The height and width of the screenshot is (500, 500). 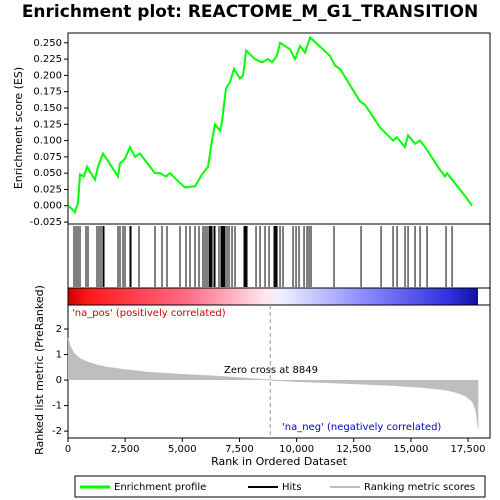 I want to click on x-axis-label: Rank in Ordered Dataset, so click(x=279, y=461).